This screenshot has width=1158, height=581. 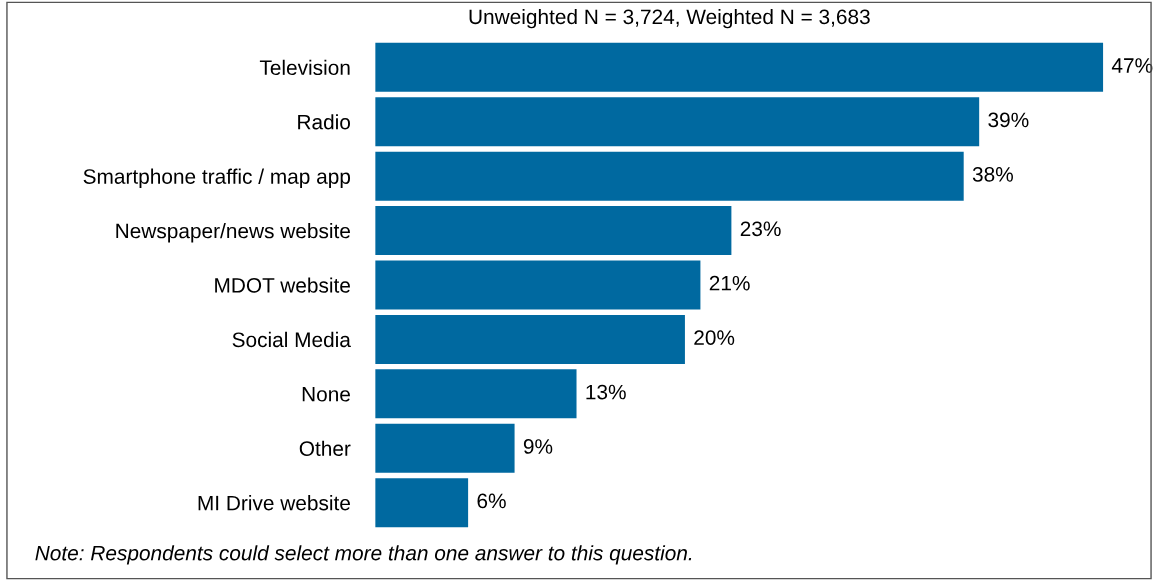 I want to click on text: Note: Respondents could select more than one answer to this question., so click(x=363, y=555).